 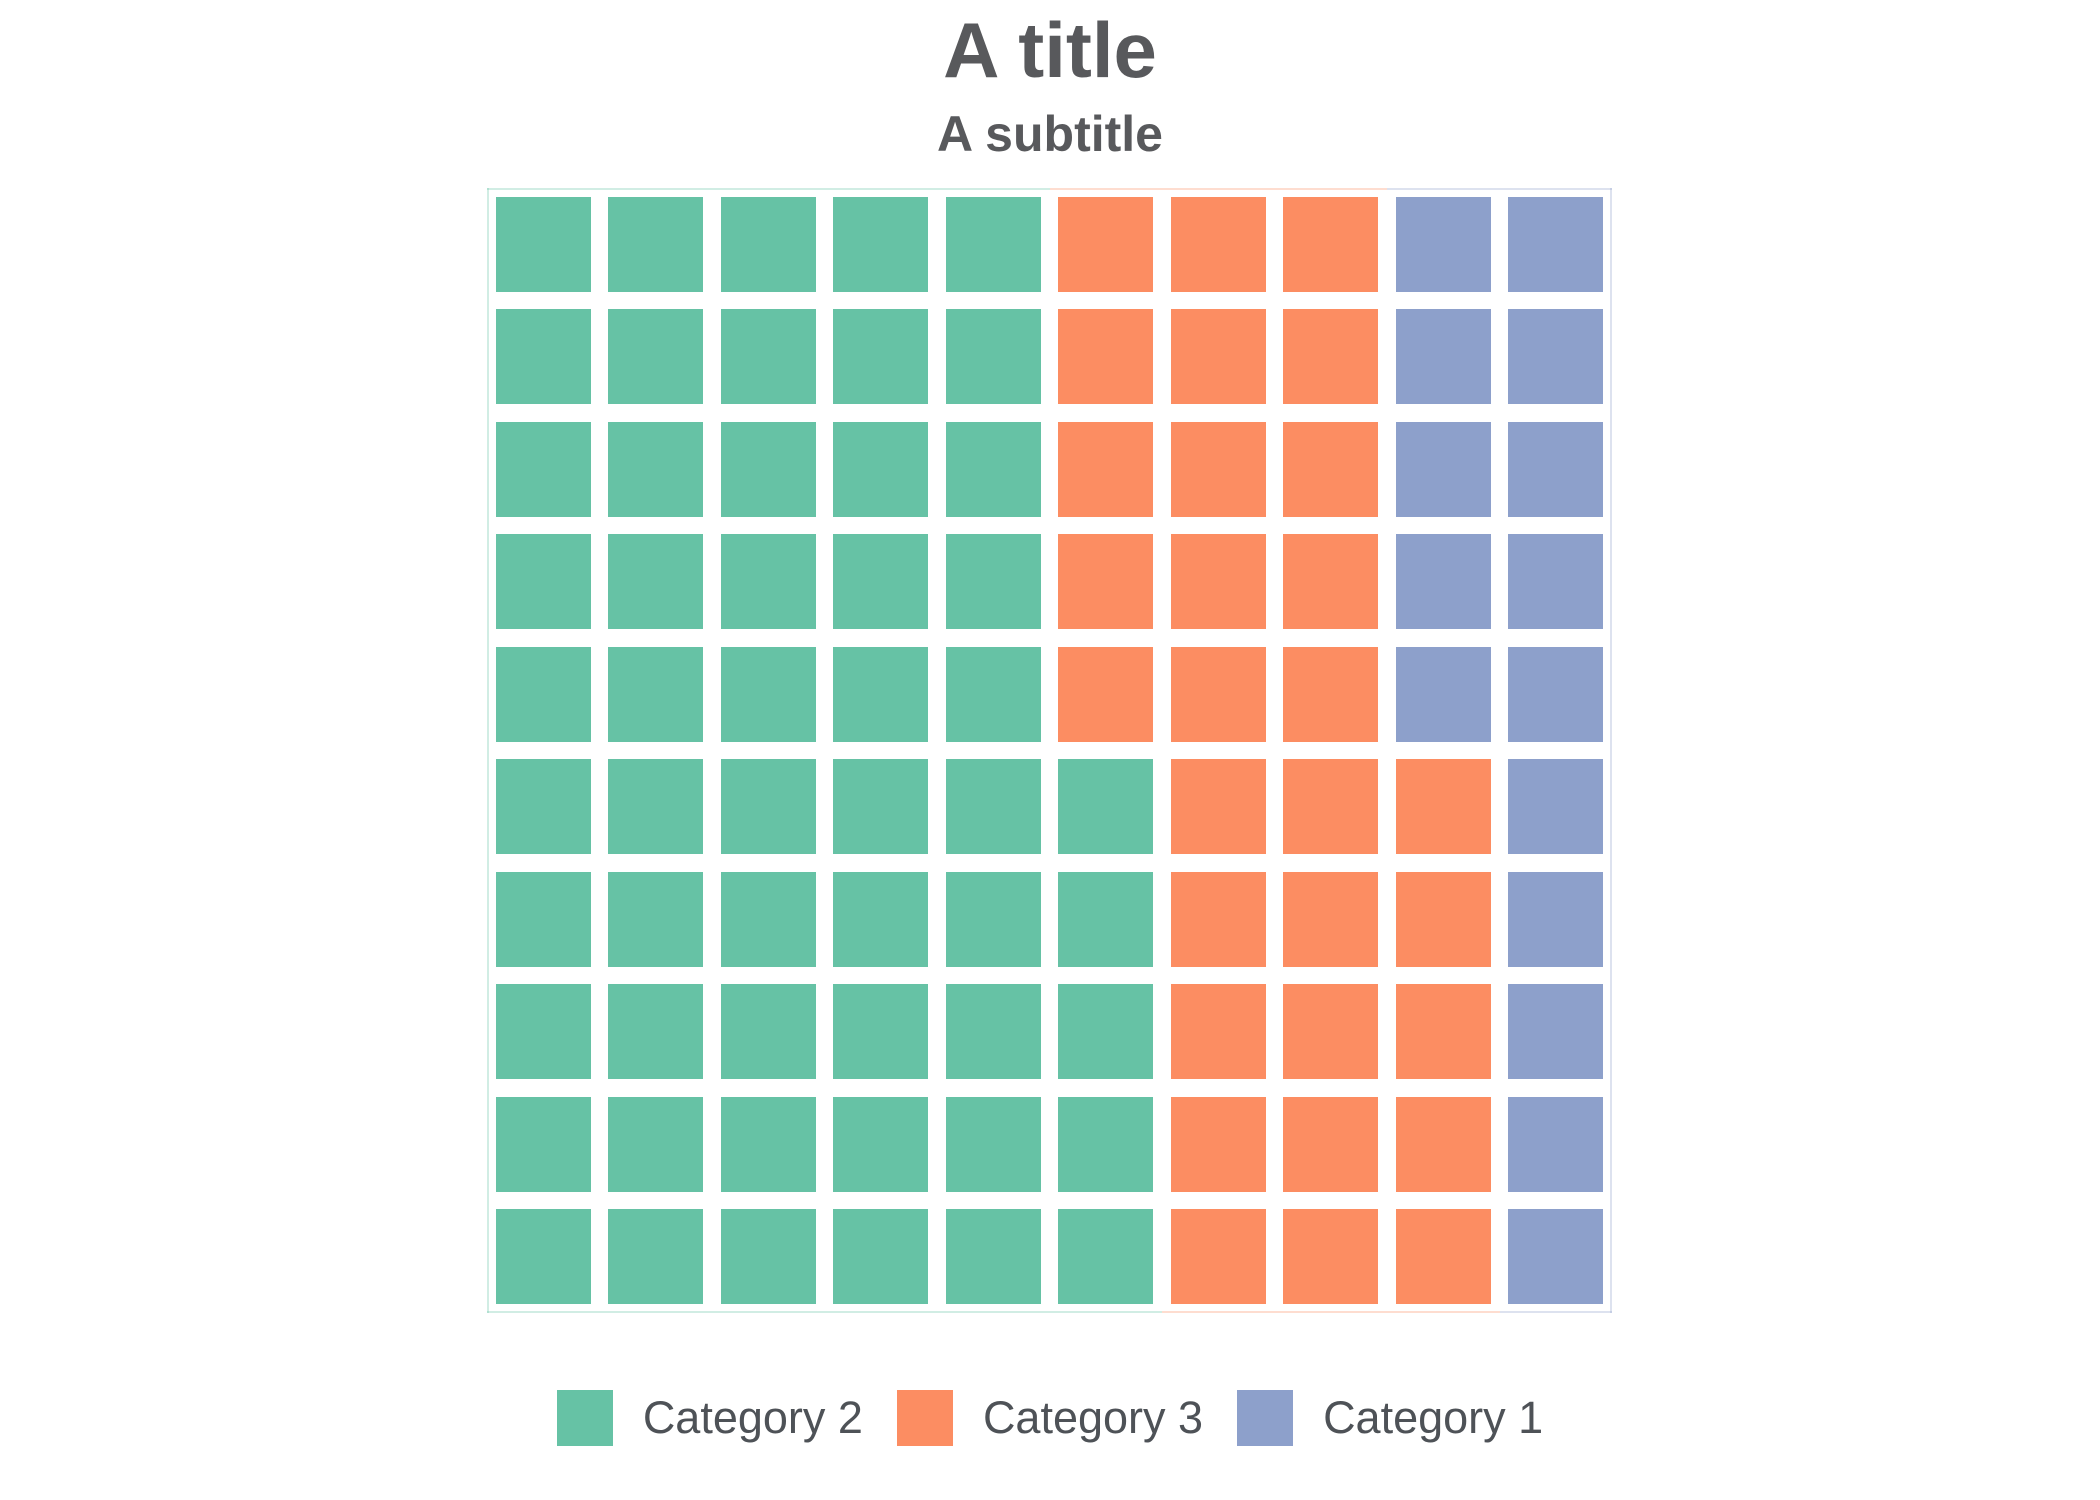 What do you see at coordinates (709, 1418) in the screenshot?
I see `legend-item-category-2: Category 2` at bounding box center [709, 1418].